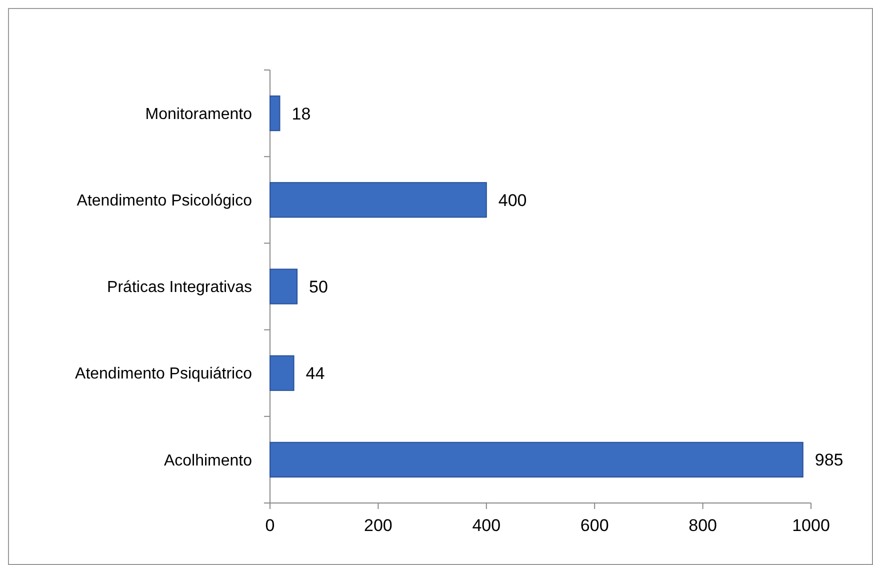  Describe the element at coordinates (829, 460) in the screenshot. I see `data-label: 985` at that location.